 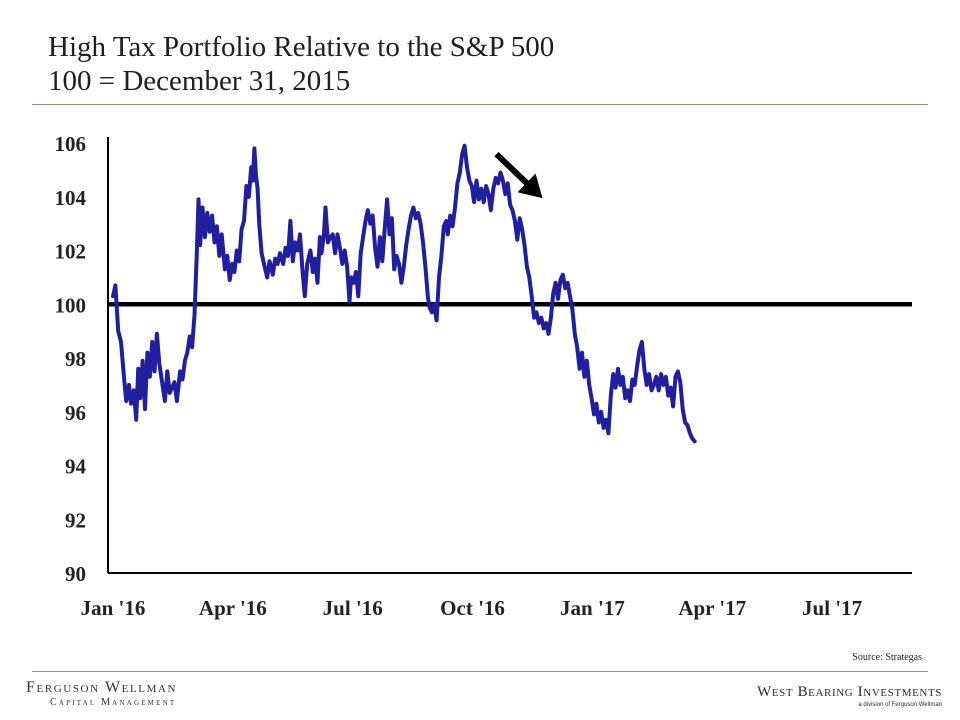 What do you see at coordinates (113, 702) in the screenshot?
I see `logo-tagline: Capital Management` at bounding box center [113, 702].